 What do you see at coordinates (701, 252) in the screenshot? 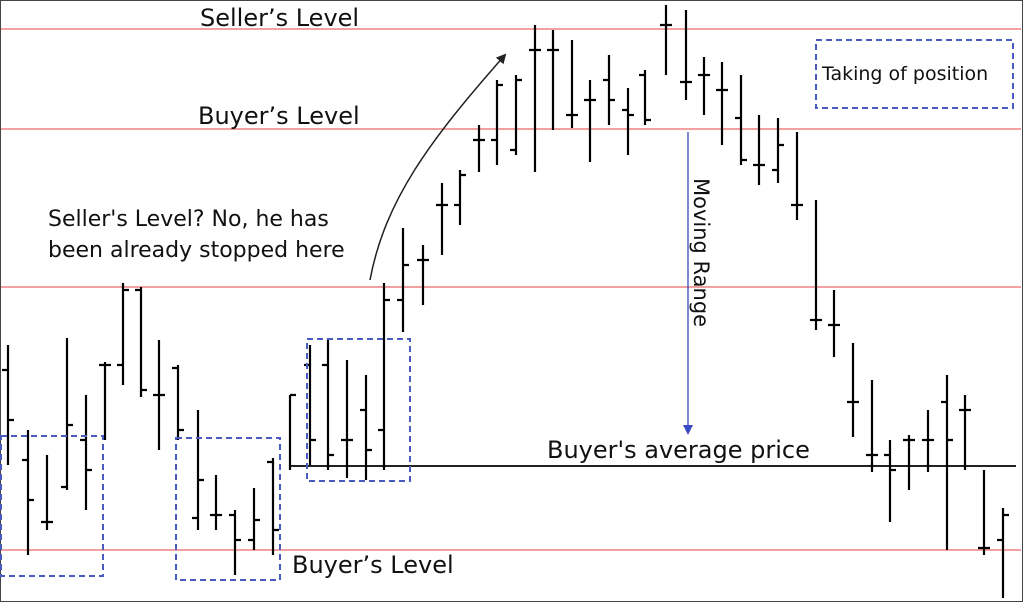
I see `label: Moving Range` at bounding box center [701, 252].